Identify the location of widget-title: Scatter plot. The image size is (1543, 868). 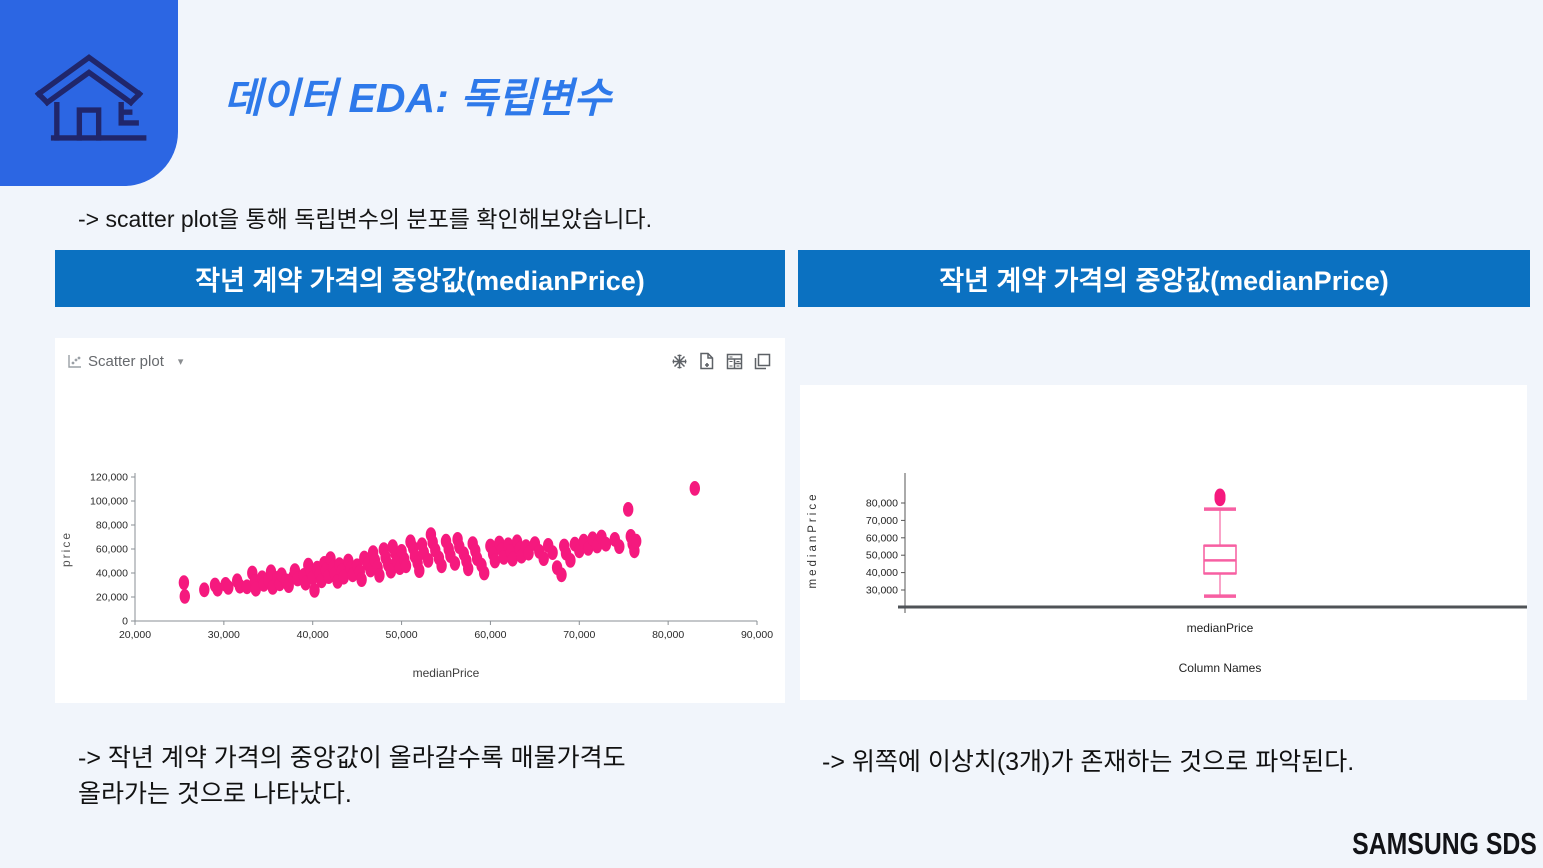
(126, 361).